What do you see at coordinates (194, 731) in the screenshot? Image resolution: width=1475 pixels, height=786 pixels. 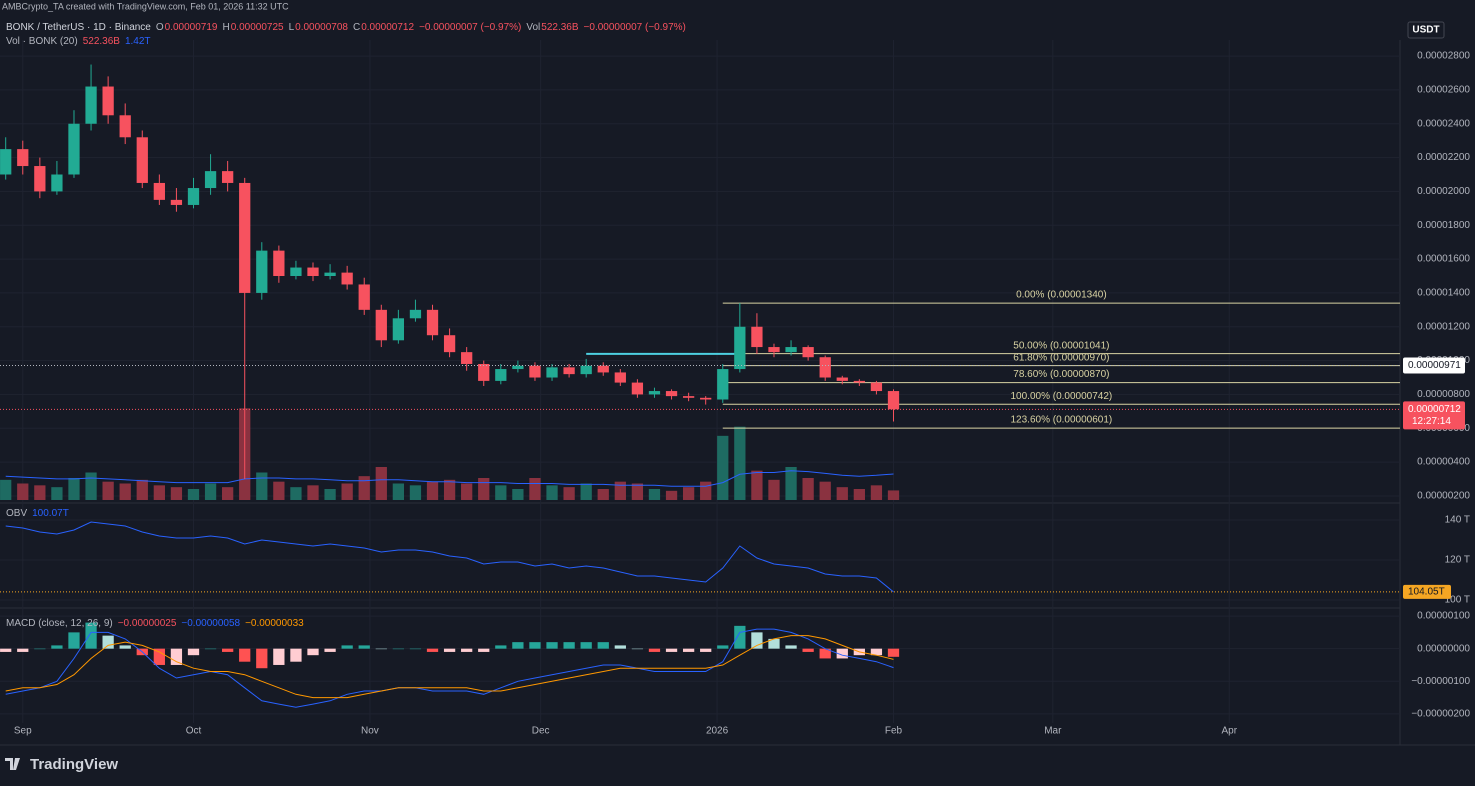 I see `x-tick-label: Oct` at bounding box center [194, 731].